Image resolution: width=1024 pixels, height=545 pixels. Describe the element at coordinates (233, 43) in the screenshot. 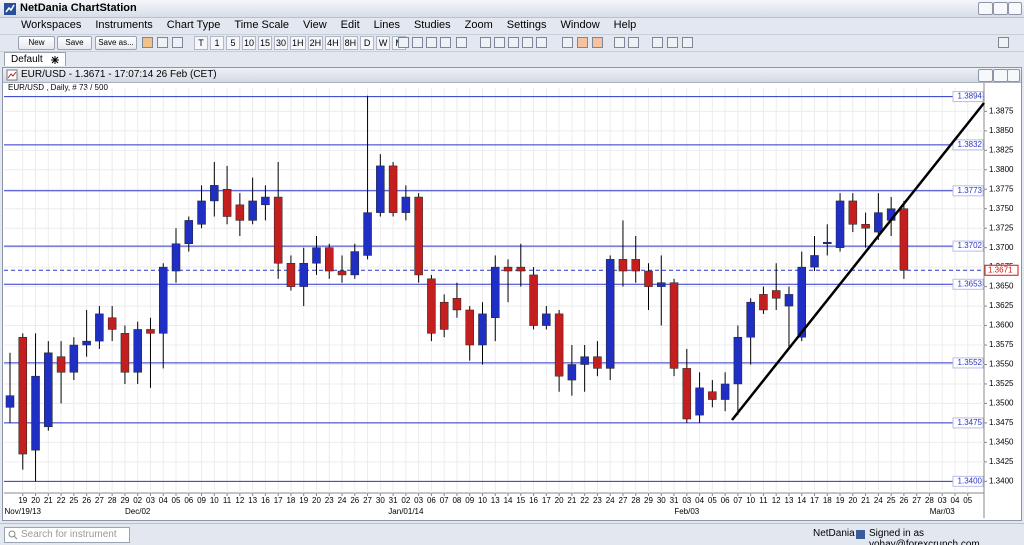

I see `interval-button: 5` at that location.